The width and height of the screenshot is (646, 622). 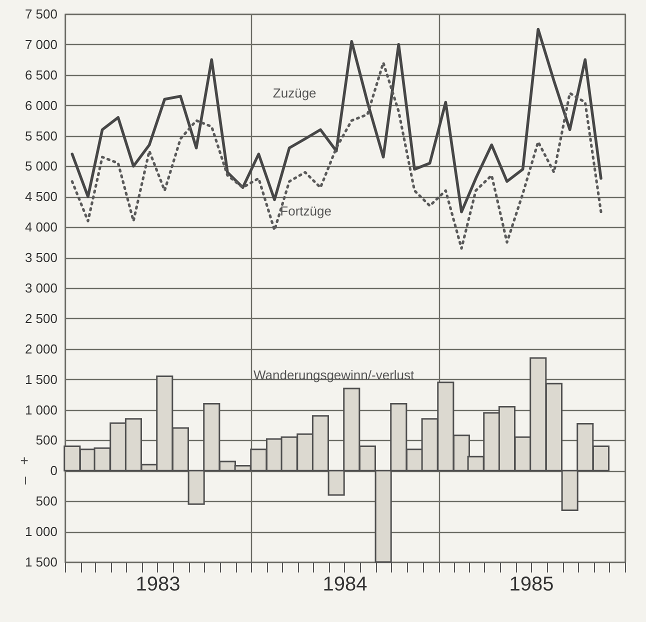 What do you see at coordinates (294, 92) in the screenshot?
I see `text: Zuzüge` at bounding box center [294, 92].